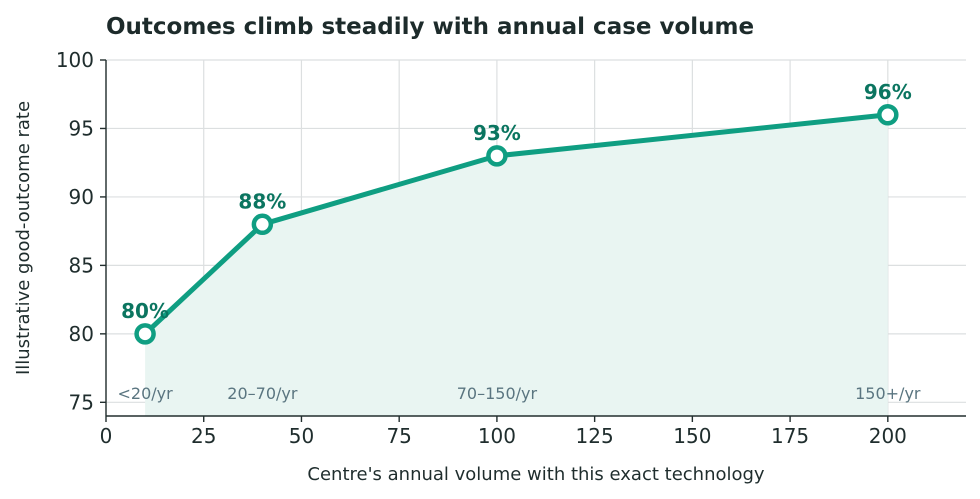  I want to click on y-tick-label-80: 80, so click(81, 334).